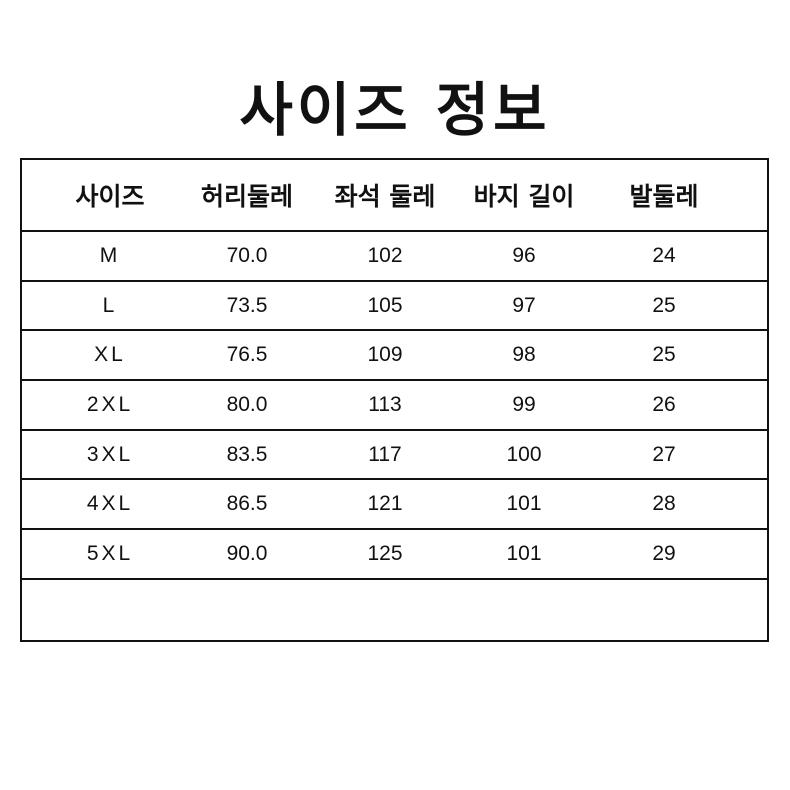 This screenshot has width=790, height=790. What do you see at coordinates (395, 110) in the screenshot?
I see `page-title: 사이즈 정보` at bounding box center [395, 110].